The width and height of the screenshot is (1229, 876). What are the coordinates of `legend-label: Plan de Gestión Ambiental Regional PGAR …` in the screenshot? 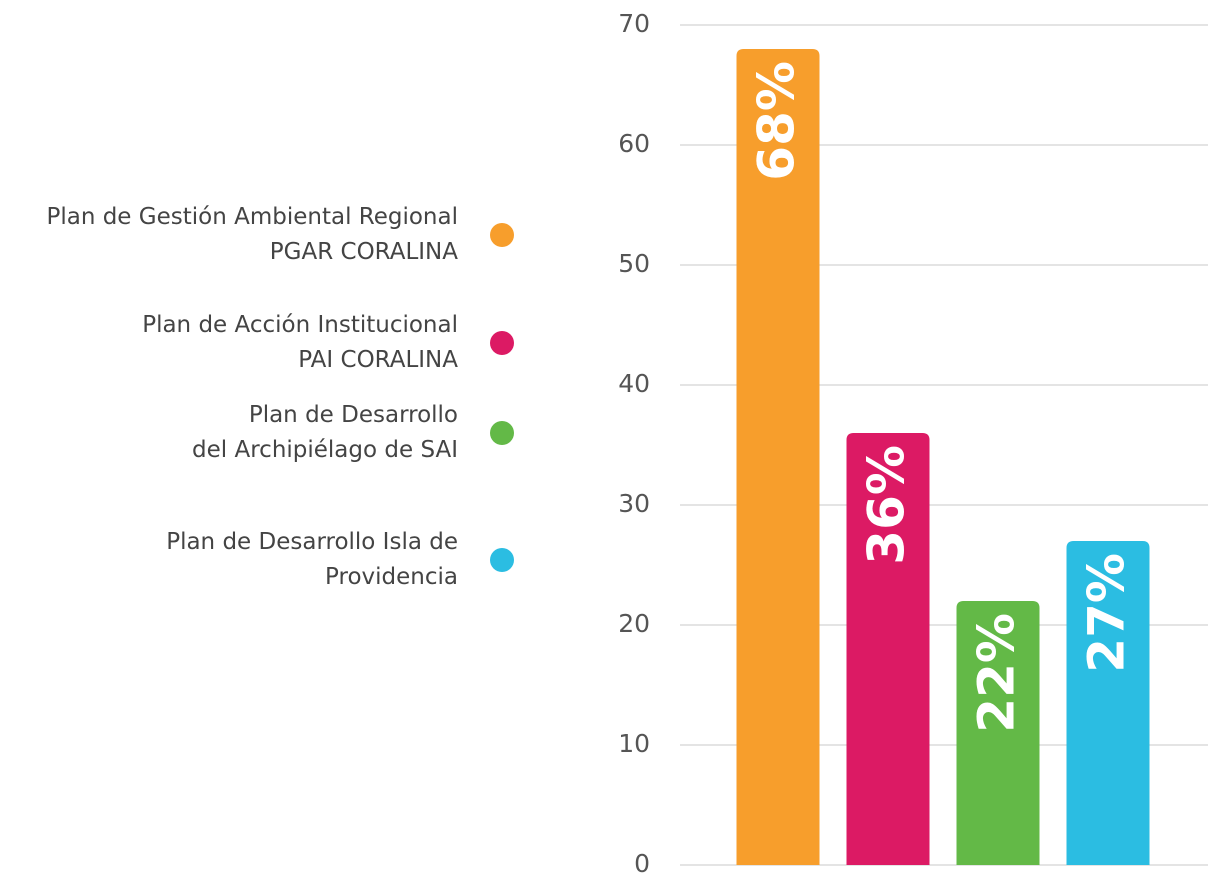 It's located at (252, 234).